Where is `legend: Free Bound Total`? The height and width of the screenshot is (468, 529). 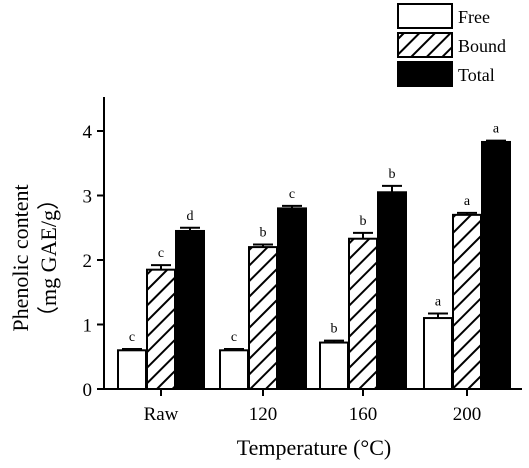 legend: Free Bound Total is located at coordinates (451, 45).